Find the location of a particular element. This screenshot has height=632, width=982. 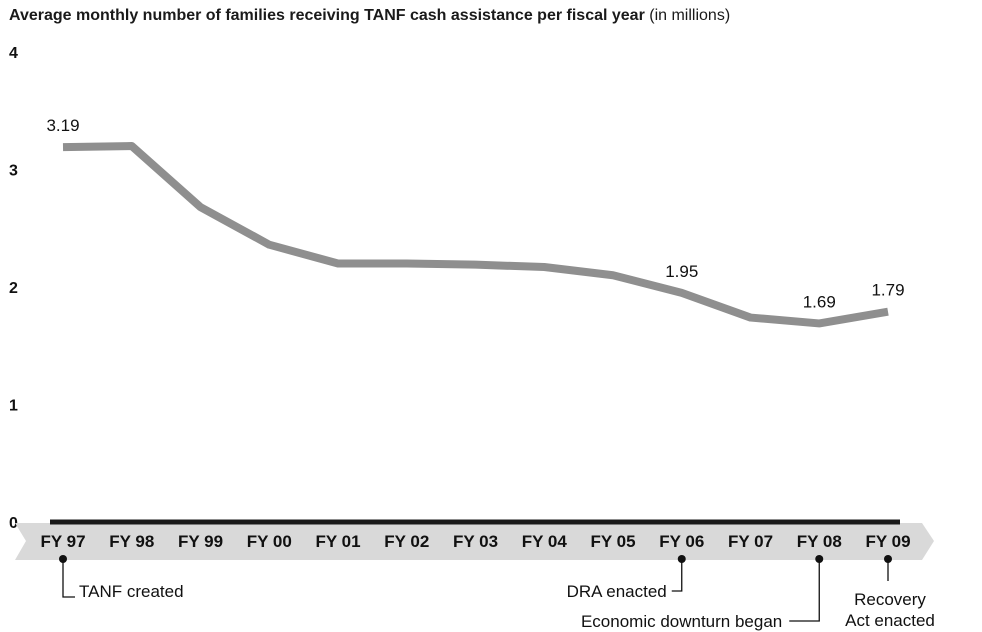

data-label: 1.69 is located at coordinates (819, 301).